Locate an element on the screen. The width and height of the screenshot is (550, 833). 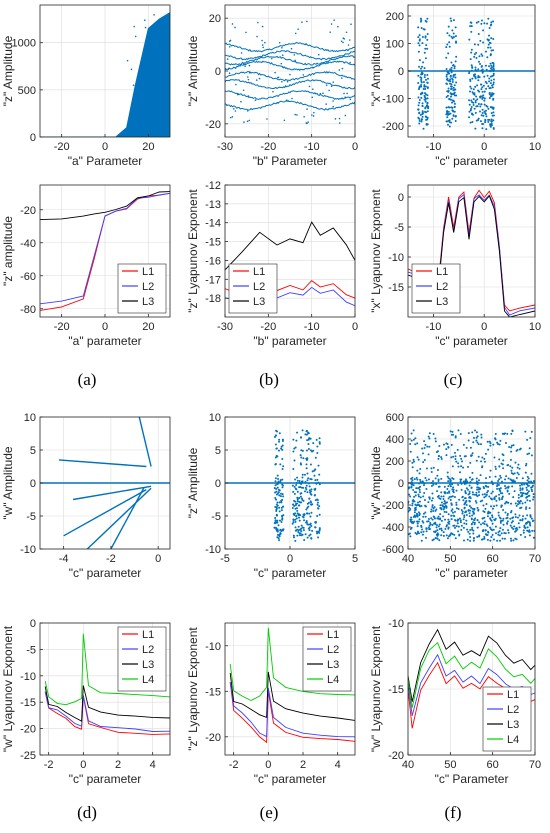
y-tick-label: -5 is located at coordinates (31, 650).